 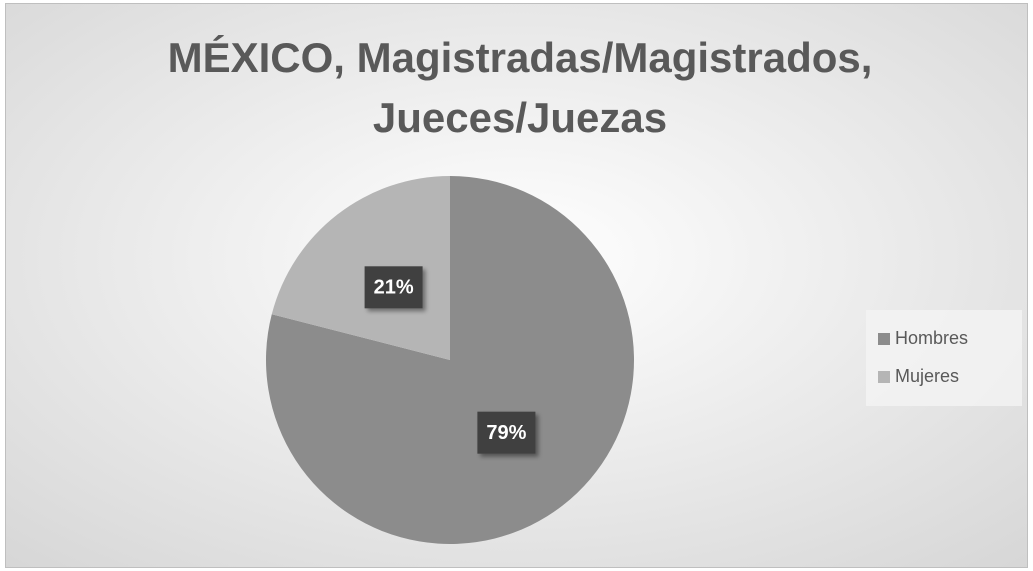 I want to click on legend-label: Mujeres, so click(x=927, y=376).